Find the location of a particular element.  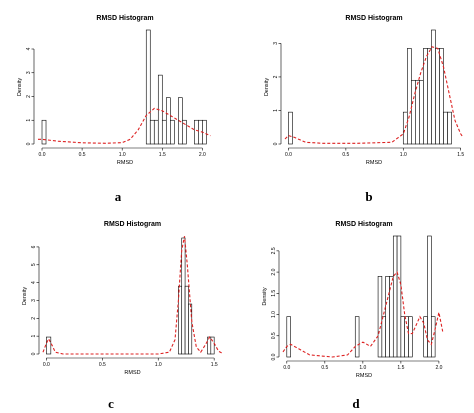

panel-letter: d is located at coordinates (356, 403).